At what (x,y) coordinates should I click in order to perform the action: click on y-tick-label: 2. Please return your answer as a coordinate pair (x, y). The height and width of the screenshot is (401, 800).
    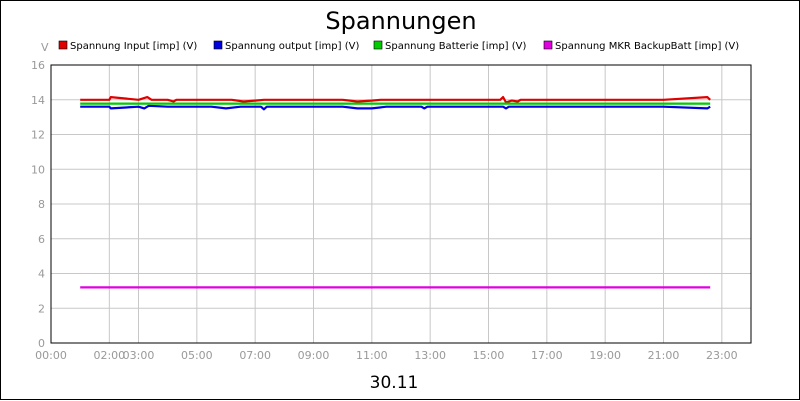
    Looking at the image, I should click on (41, 308).